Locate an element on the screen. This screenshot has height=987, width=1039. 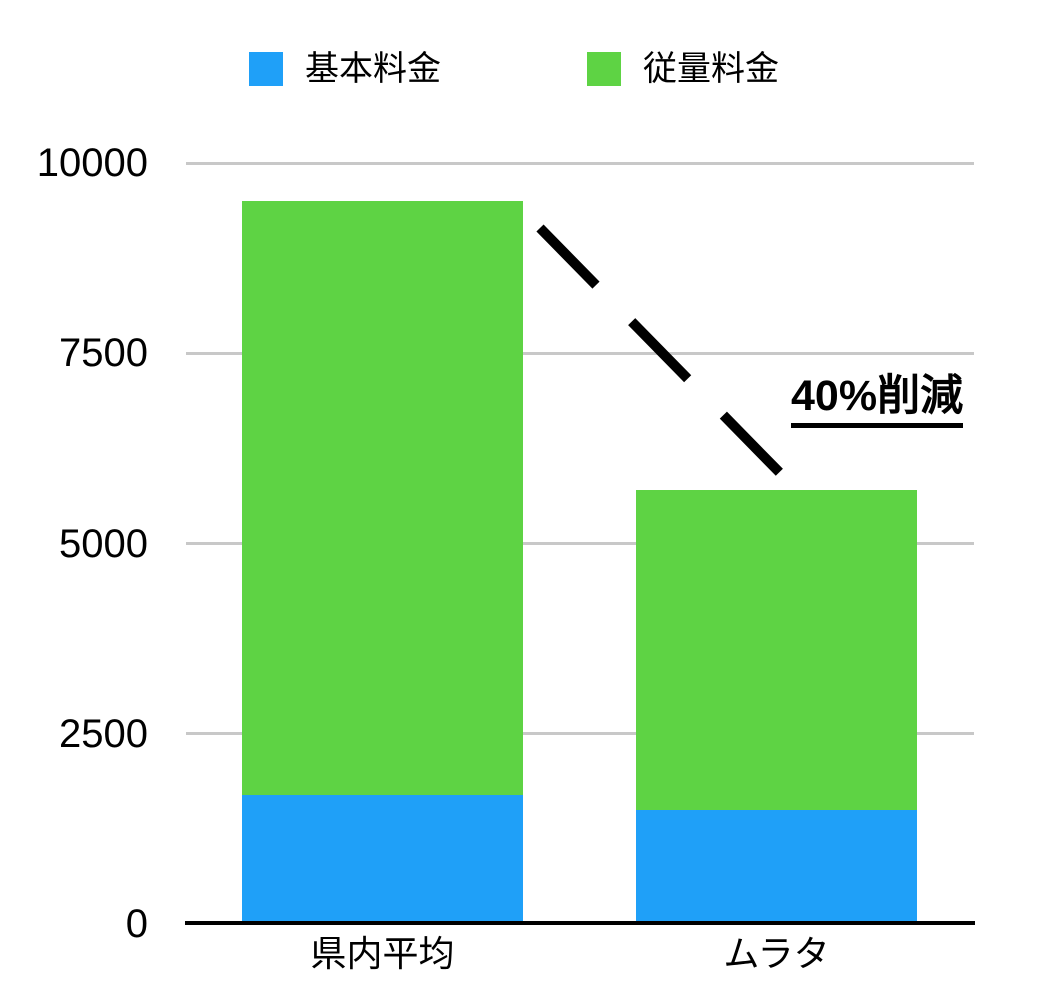
legend-item-usage-fee: 従量料金 is located at coordinates (683, 69).